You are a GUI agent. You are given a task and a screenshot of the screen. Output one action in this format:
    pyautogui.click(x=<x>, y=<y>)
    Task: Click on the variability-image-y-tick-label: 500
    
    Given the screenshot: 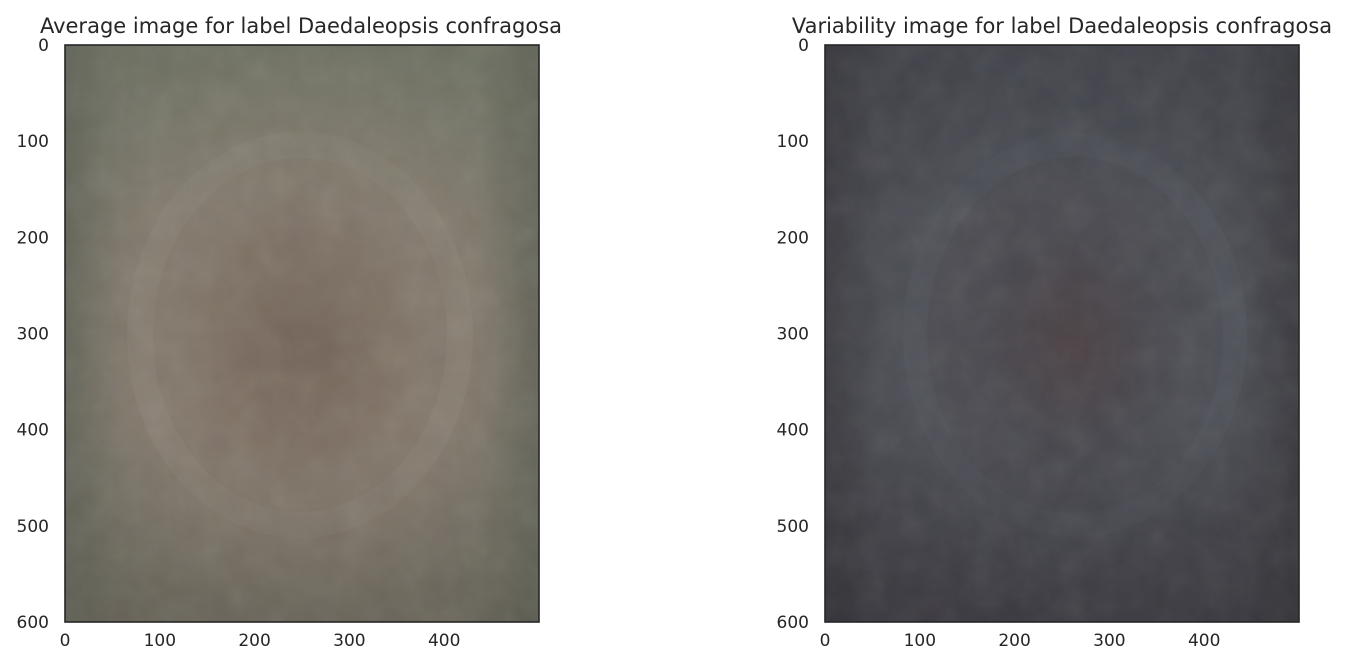 What is the action you would take?
    pyautogui.click(x=793, y=527)
    